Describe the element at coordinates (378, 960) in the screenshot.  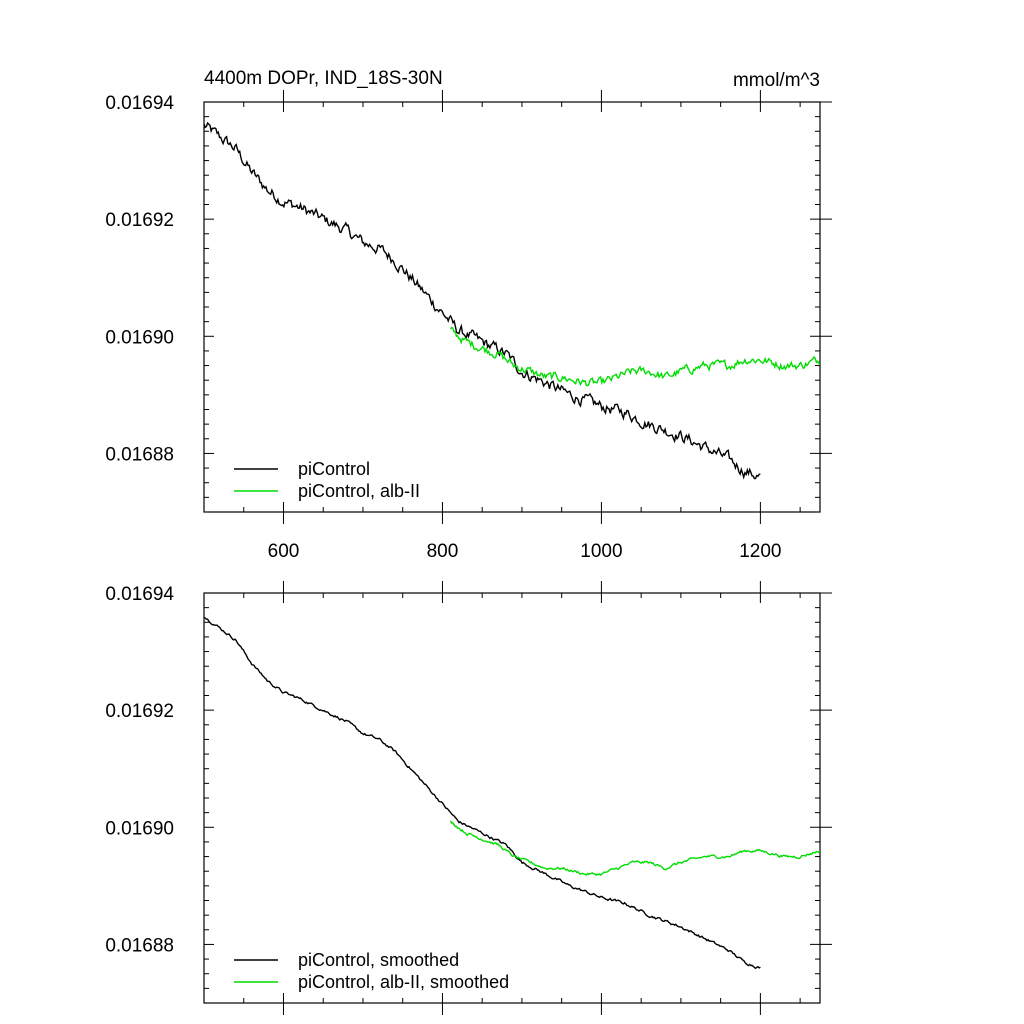
I see `legend-label: piControl, smoothed` at that location.